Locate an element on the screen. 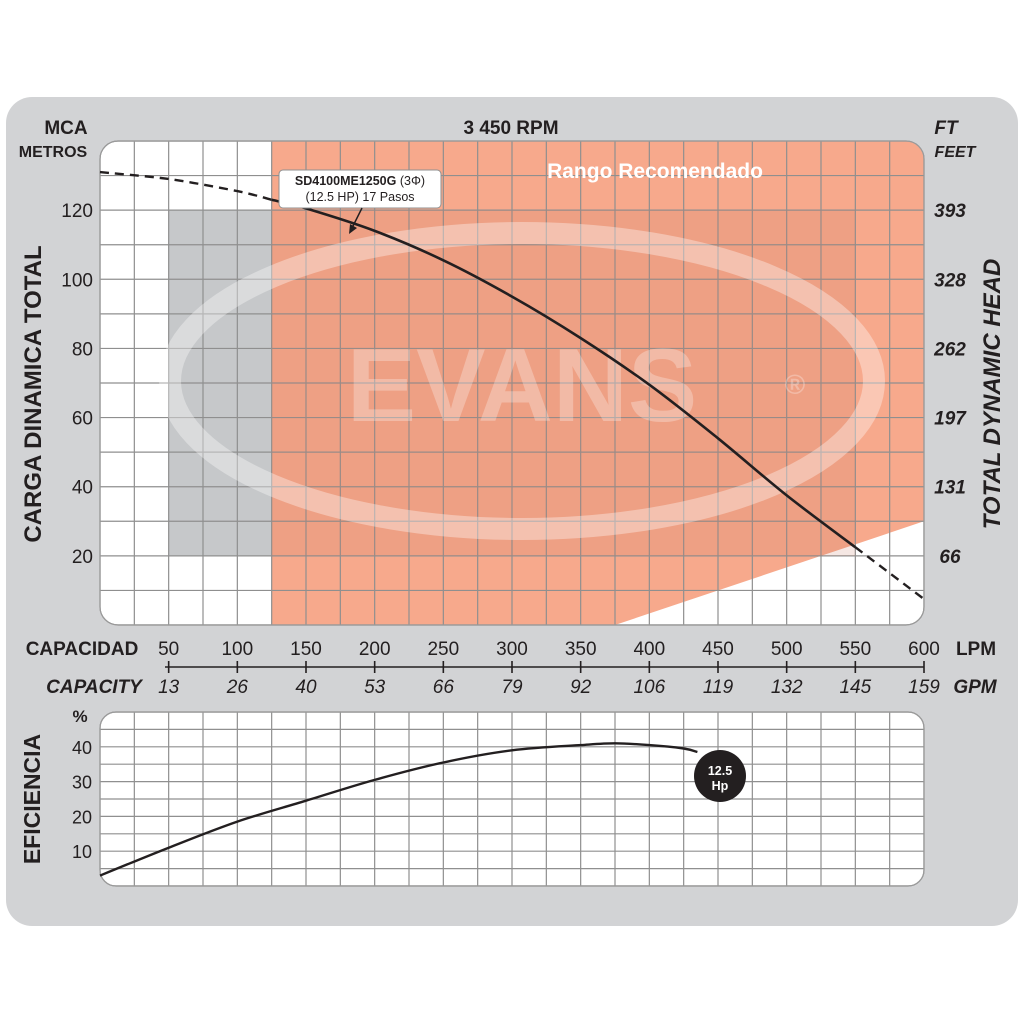 The height and width of the screenshot is (1024, 1024). x-tick-label: 250 is located at coordinates (443, 649).